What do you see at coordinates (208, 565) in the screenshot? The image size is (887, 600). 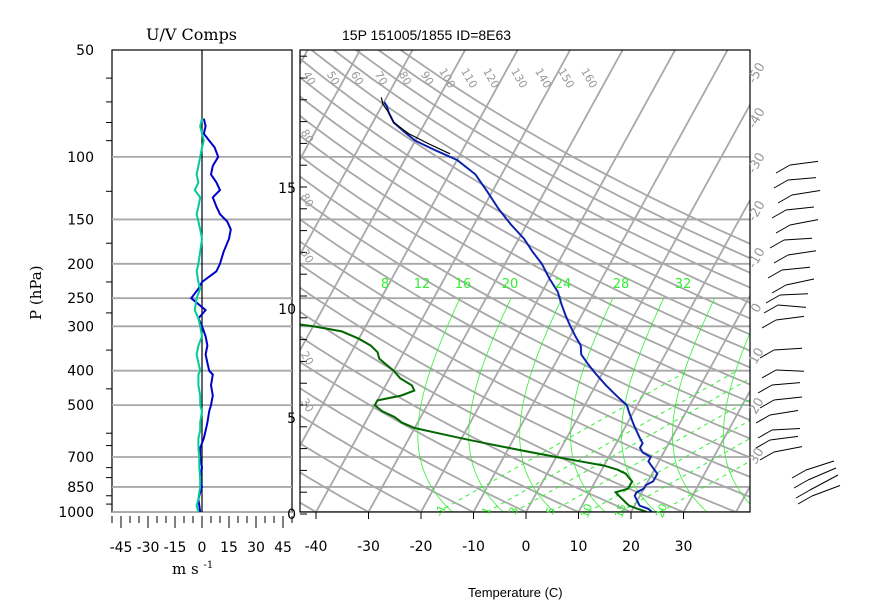 I see `wind-axis-unit-exponent: -1` at bounding box center [208, 565].